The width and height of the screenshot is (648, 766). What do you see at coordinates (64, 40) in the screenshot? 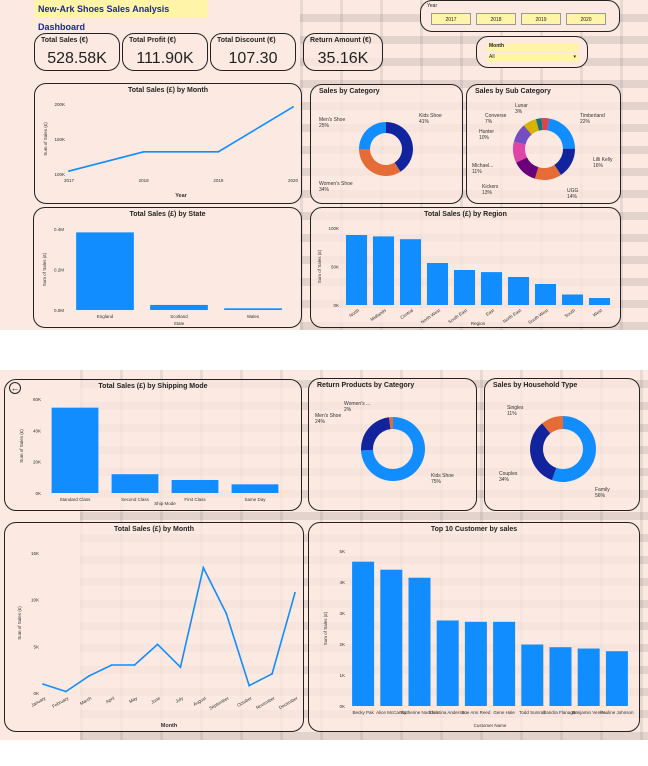
I see `kpi-label: Total Sales (€)` at bounding box center [64, 40].